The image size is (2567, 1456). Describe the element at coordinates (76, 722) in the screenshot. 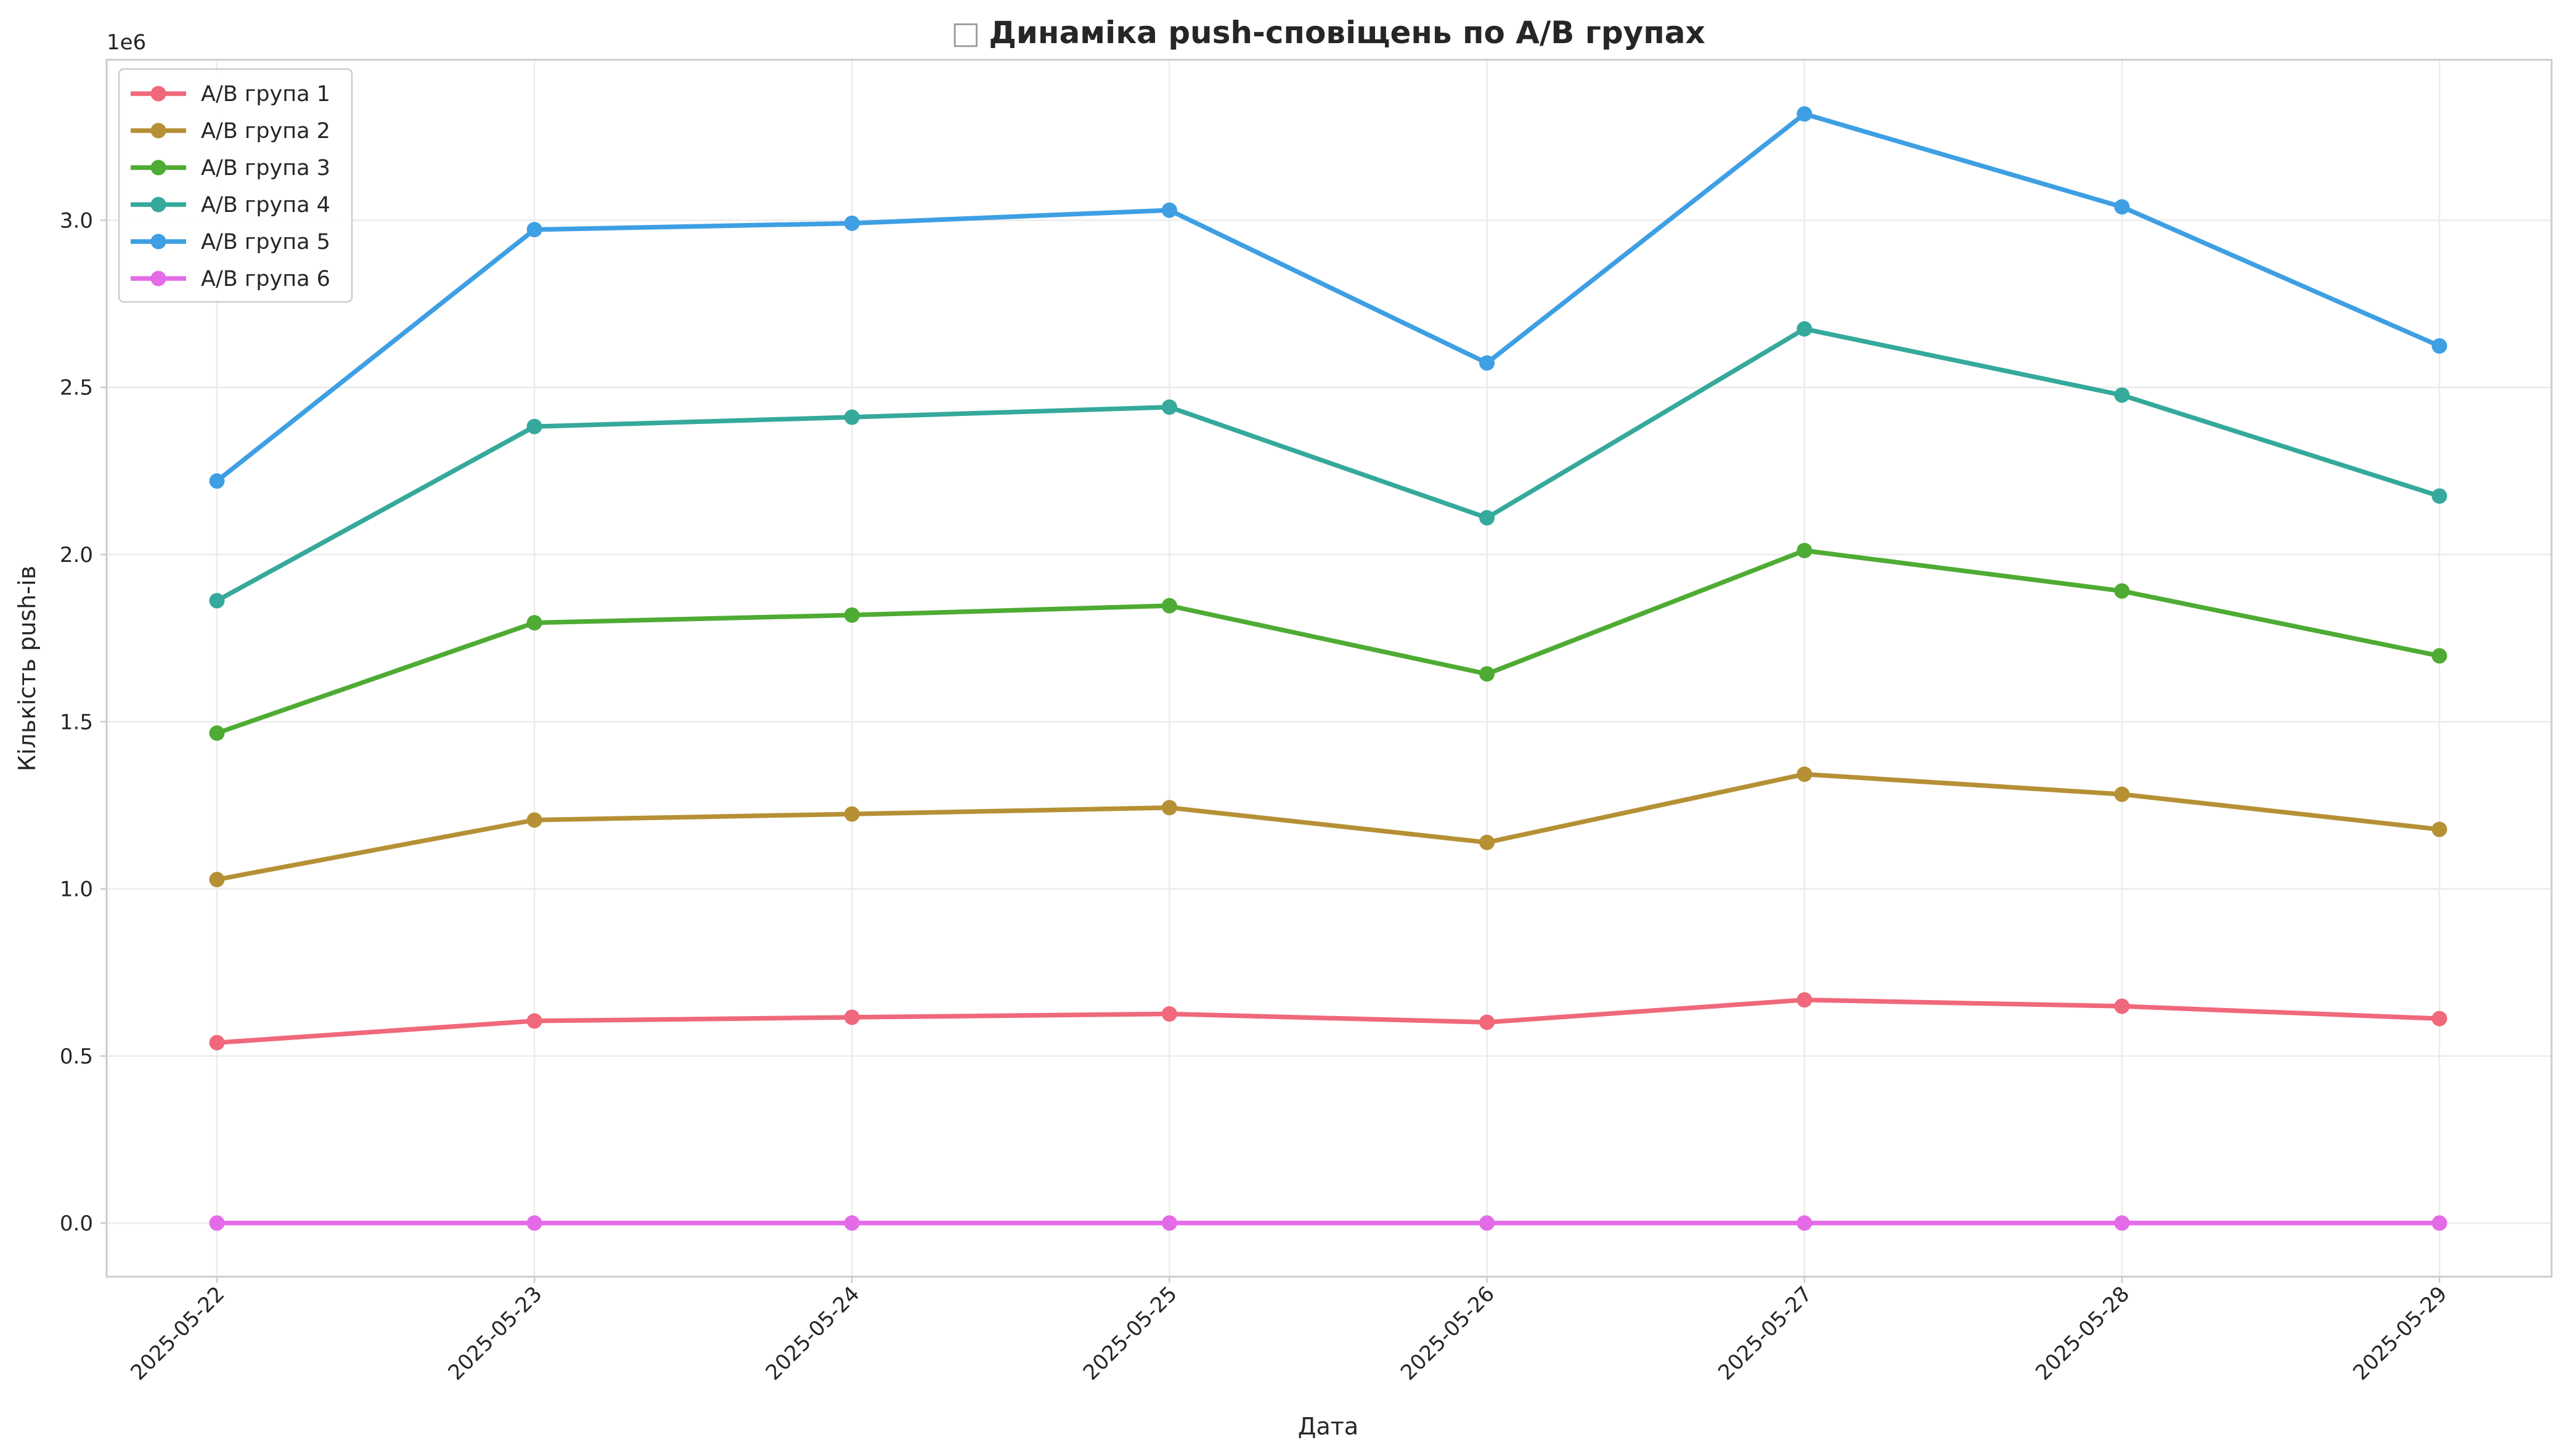

I see `y-tick-label: 1.5` at that location.